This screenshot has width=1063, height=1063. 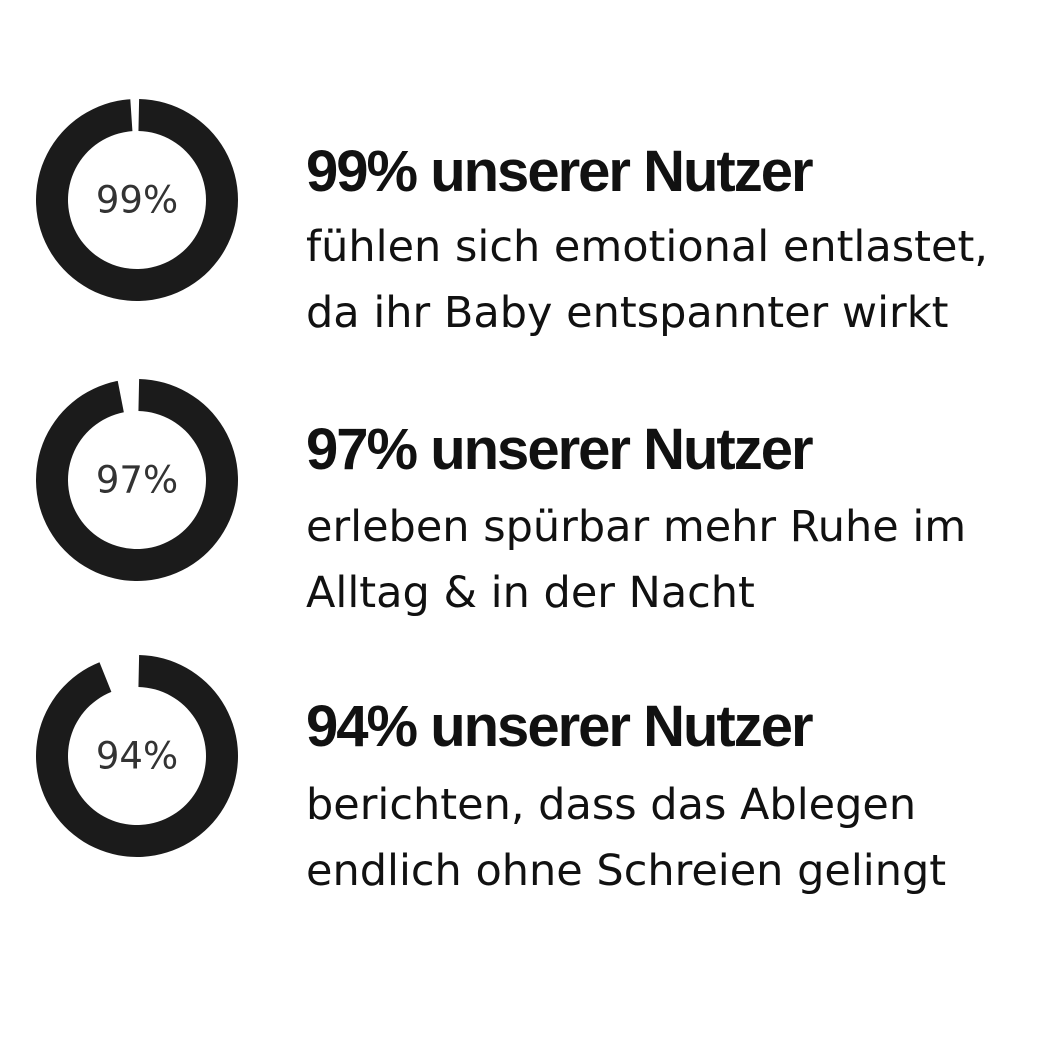 I want to click on donut-percent-label-3: 94%, so click(x=137, y=756).